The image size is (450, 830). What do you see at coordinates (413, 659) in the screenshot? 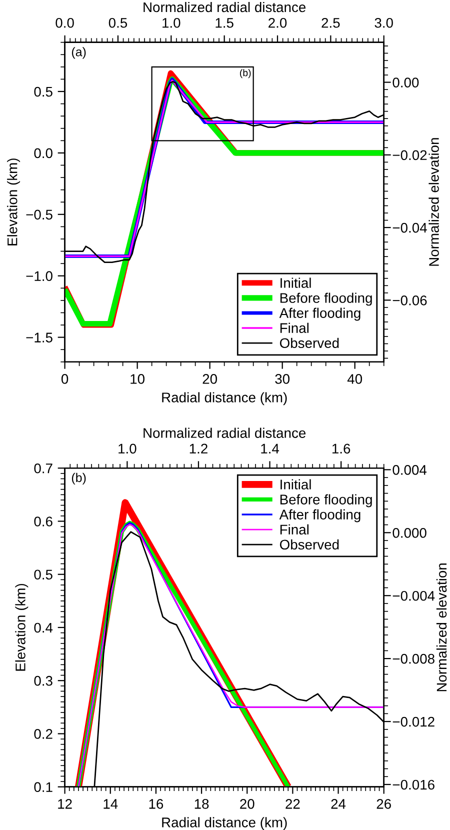
I see `y2-tick-label: −0.008` at bounding box center [413, 659].